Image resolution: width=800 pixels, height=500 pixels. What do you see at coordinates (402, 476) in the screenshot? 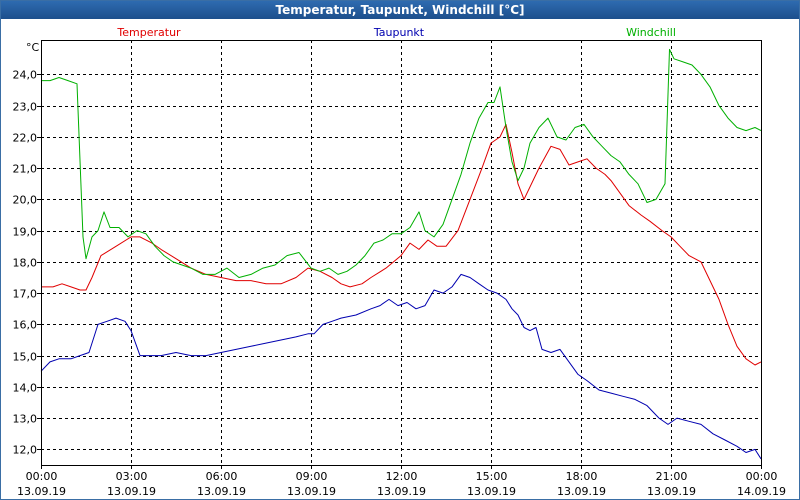
I see `x-tick-time: 12:00` at bounding box center [402, 476].